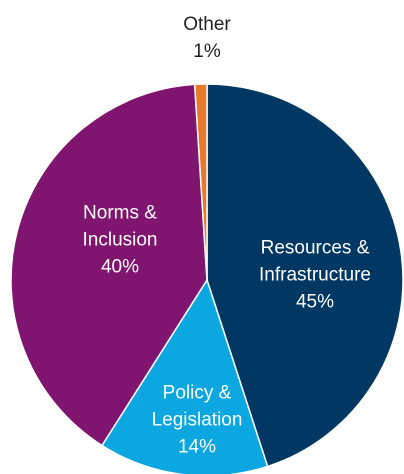 This screenshot has height=474, width=404. I want to click on slice-label: Resources & Infrastructure 45%, so click(315, 275).